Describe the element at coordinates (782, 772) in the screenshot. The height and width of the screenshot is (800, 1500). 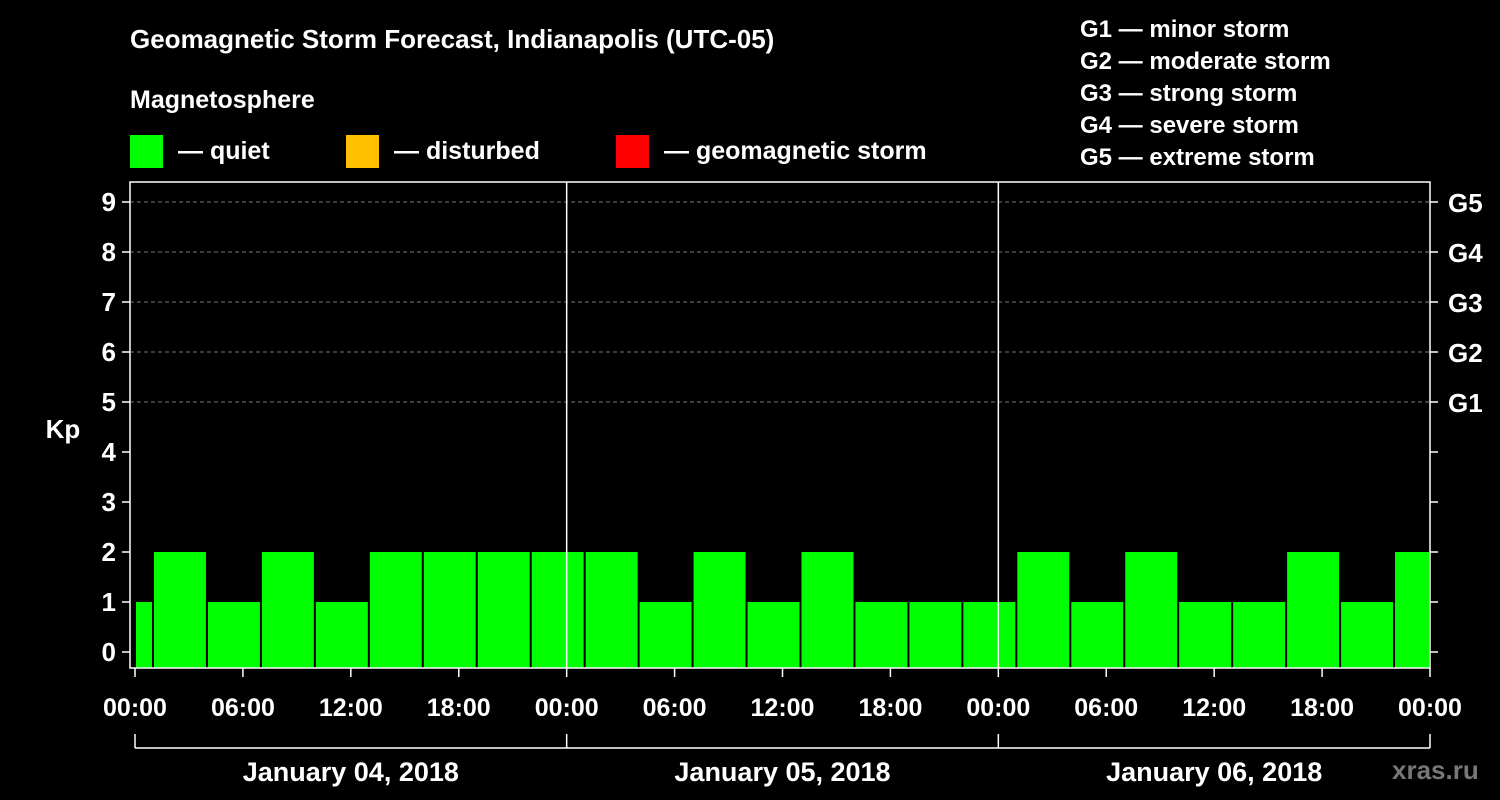
I see `day-label-2: January 05, 2018` at that location.